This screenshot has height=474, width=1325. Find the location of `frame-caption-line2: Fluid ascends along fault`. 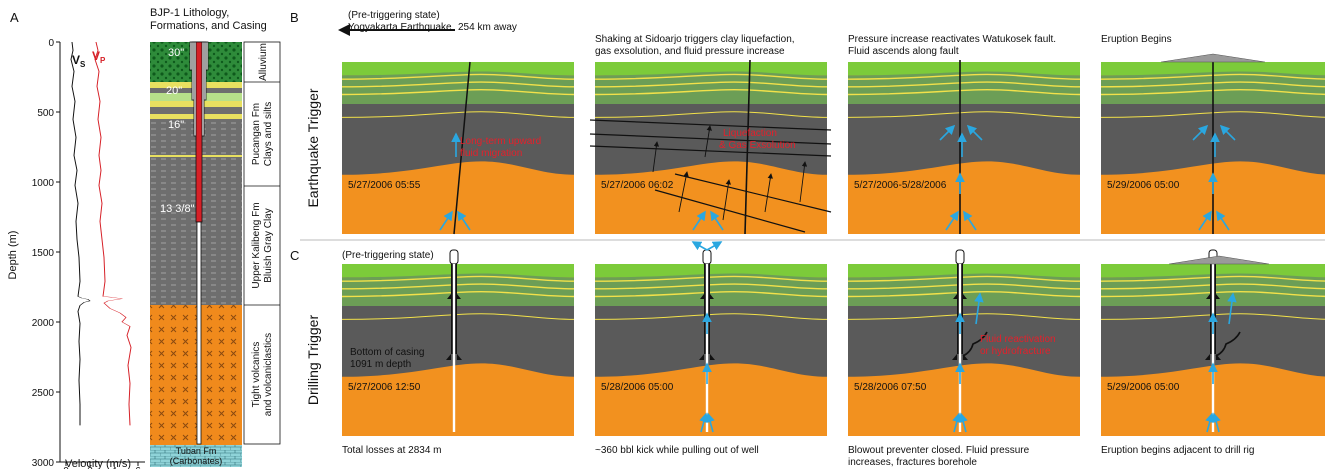

frame-caption-line2: Fluid ascends along fault is located at coordinates (903, 51).